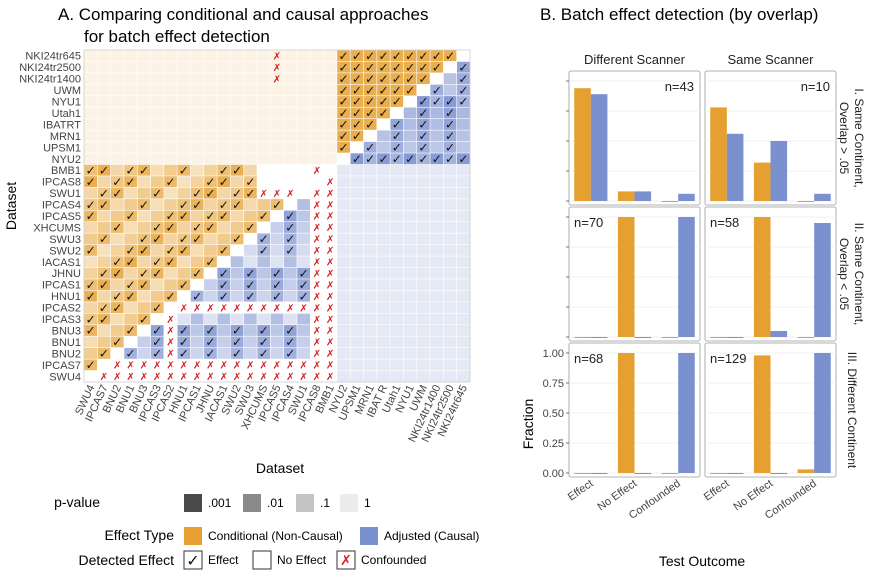 This screenshot has width=881, height=576. Describe the element at coordinates (679, 14) in the screenshot. I see `panel-b-title: B. Batch effect detection (by overlap)` at that location.